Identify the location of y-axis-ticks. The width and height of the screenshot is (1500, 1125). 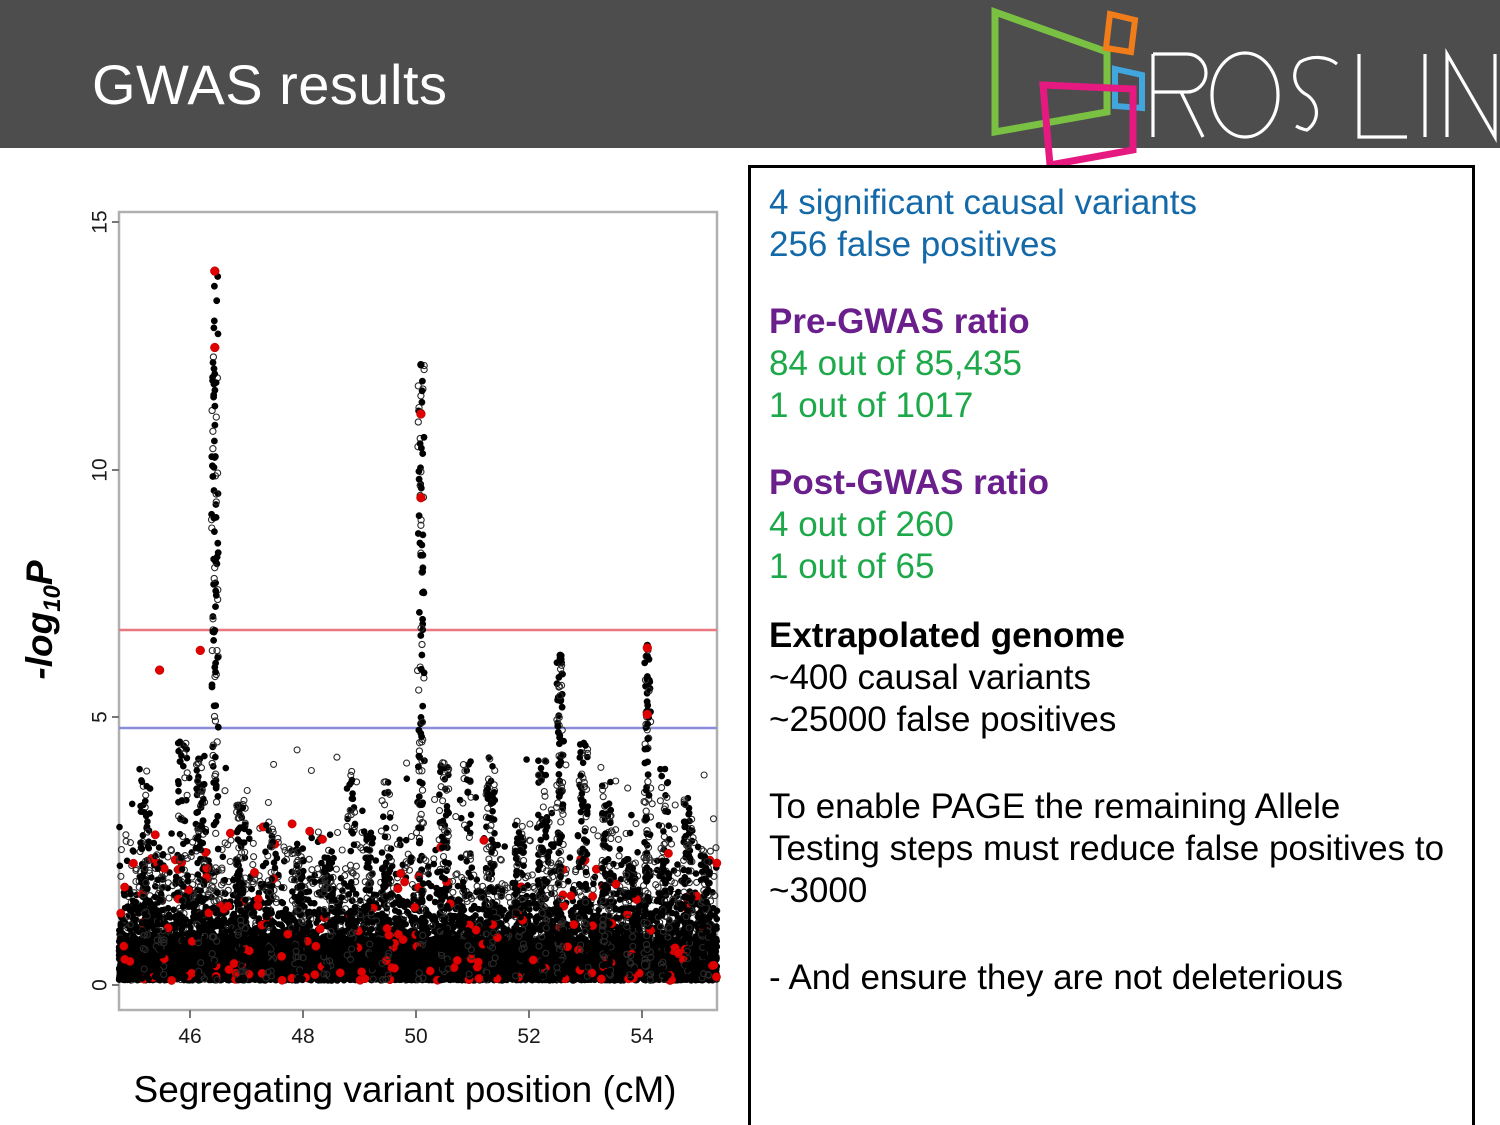
(115, 603).